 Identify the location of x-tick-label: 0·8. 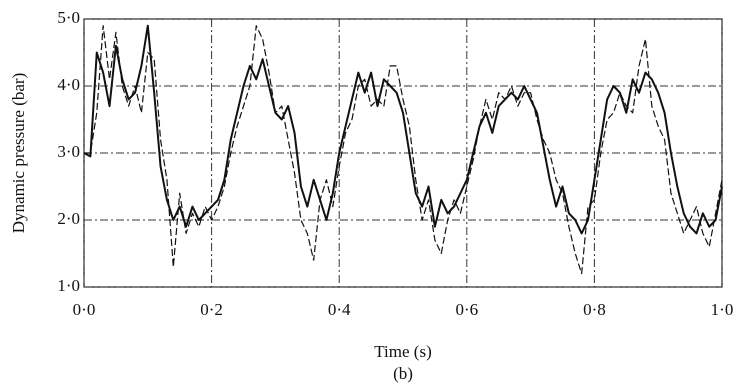
(594, 309).